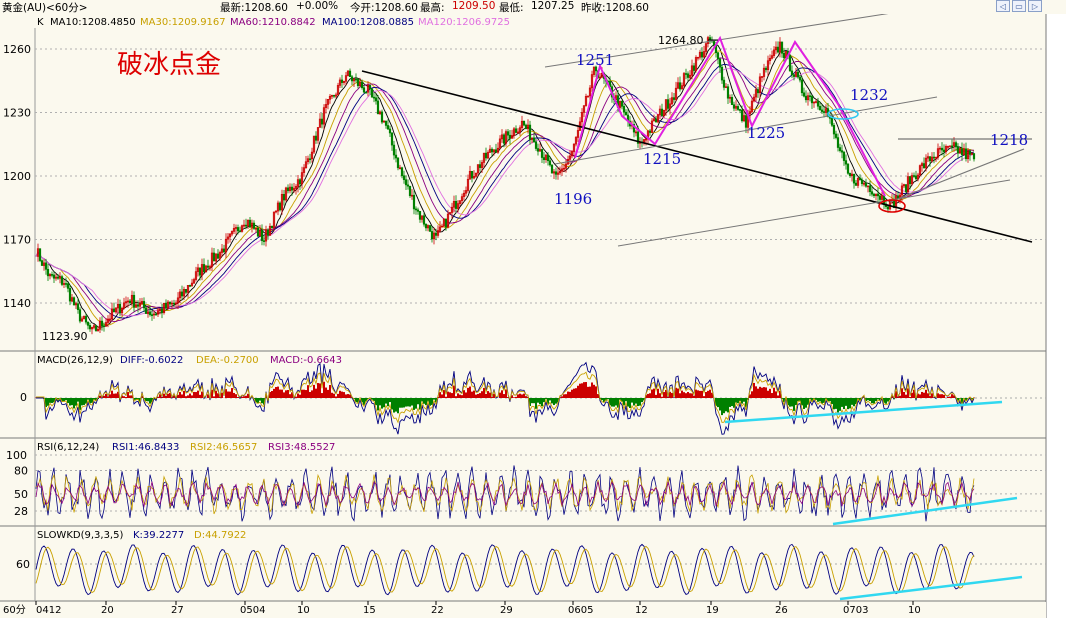  Describe the element at coordinates (21, 494) in the screenshot. I see `rsi-y-tick: 50` at that location.